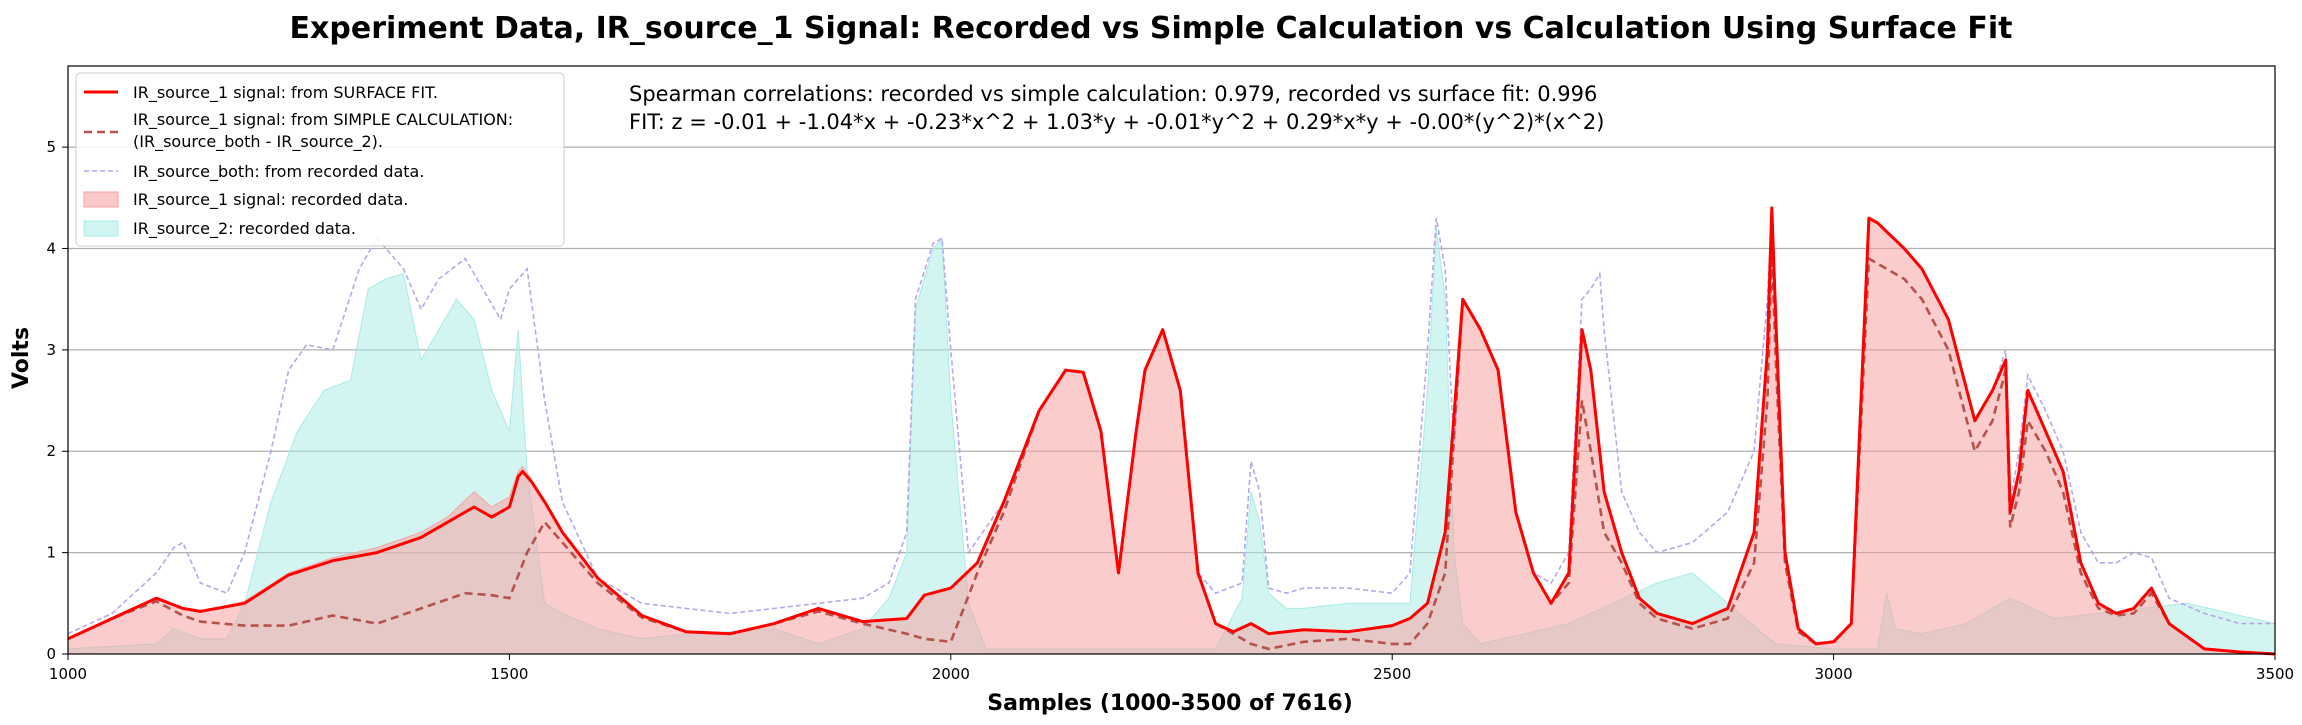 This screenshot has width=2302, height=725. Describe the element at coordinates (51, 451) in the screenshot. I see `y-tick-label: 2` at that location.